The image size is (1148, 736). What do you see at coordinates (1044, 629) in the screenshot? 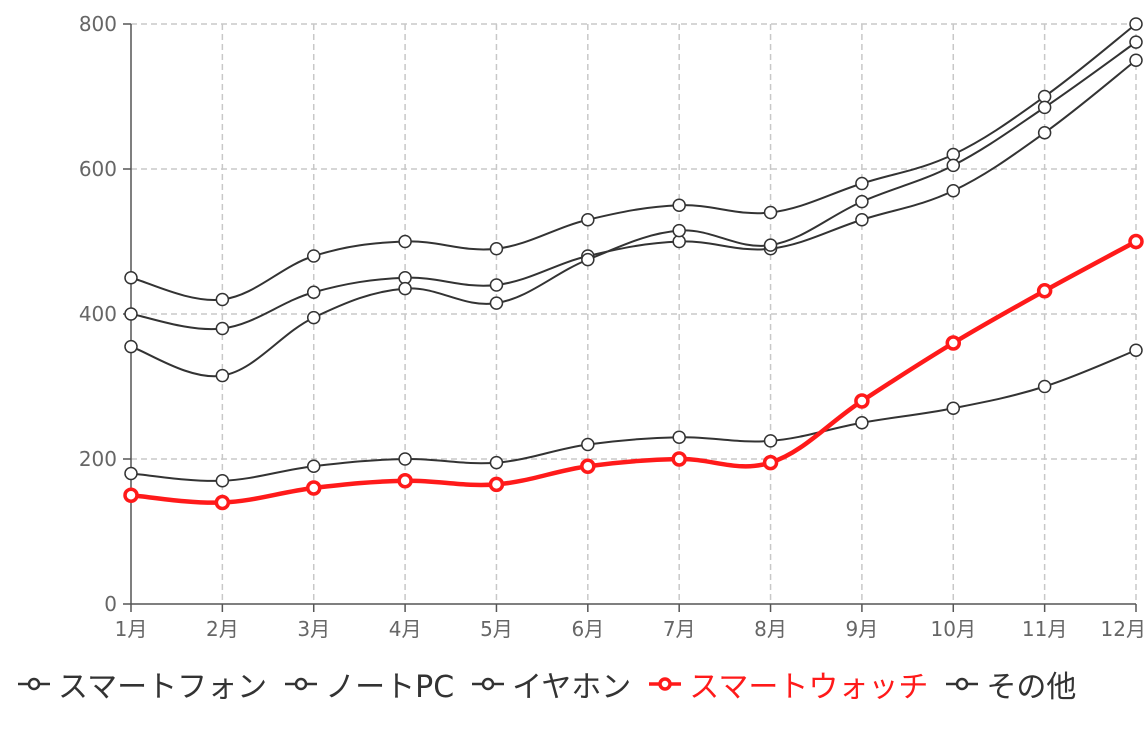
I see `x-tick-label: 11月` at bounding box center [1044, 629].